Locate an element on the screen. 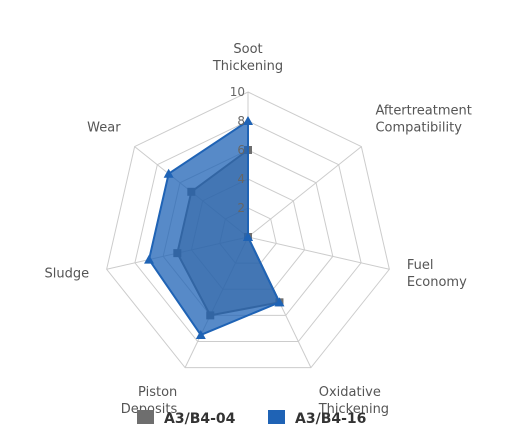  tick-label: 6 is located at coordinates (241, 150).